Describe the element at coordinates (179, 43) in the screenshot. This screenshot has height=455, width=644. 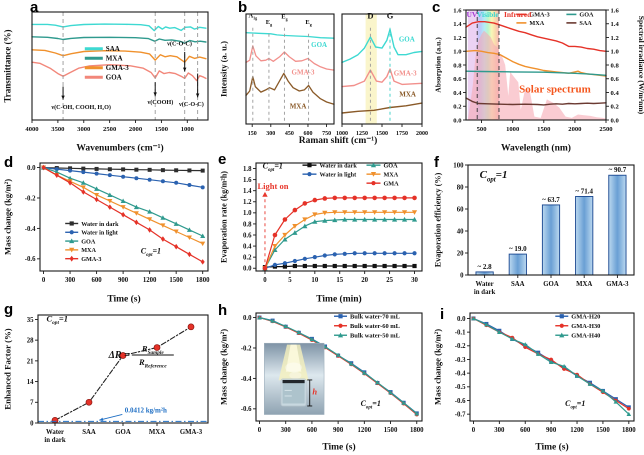
I see `svg-text: ν(C-O-C)` at that location.